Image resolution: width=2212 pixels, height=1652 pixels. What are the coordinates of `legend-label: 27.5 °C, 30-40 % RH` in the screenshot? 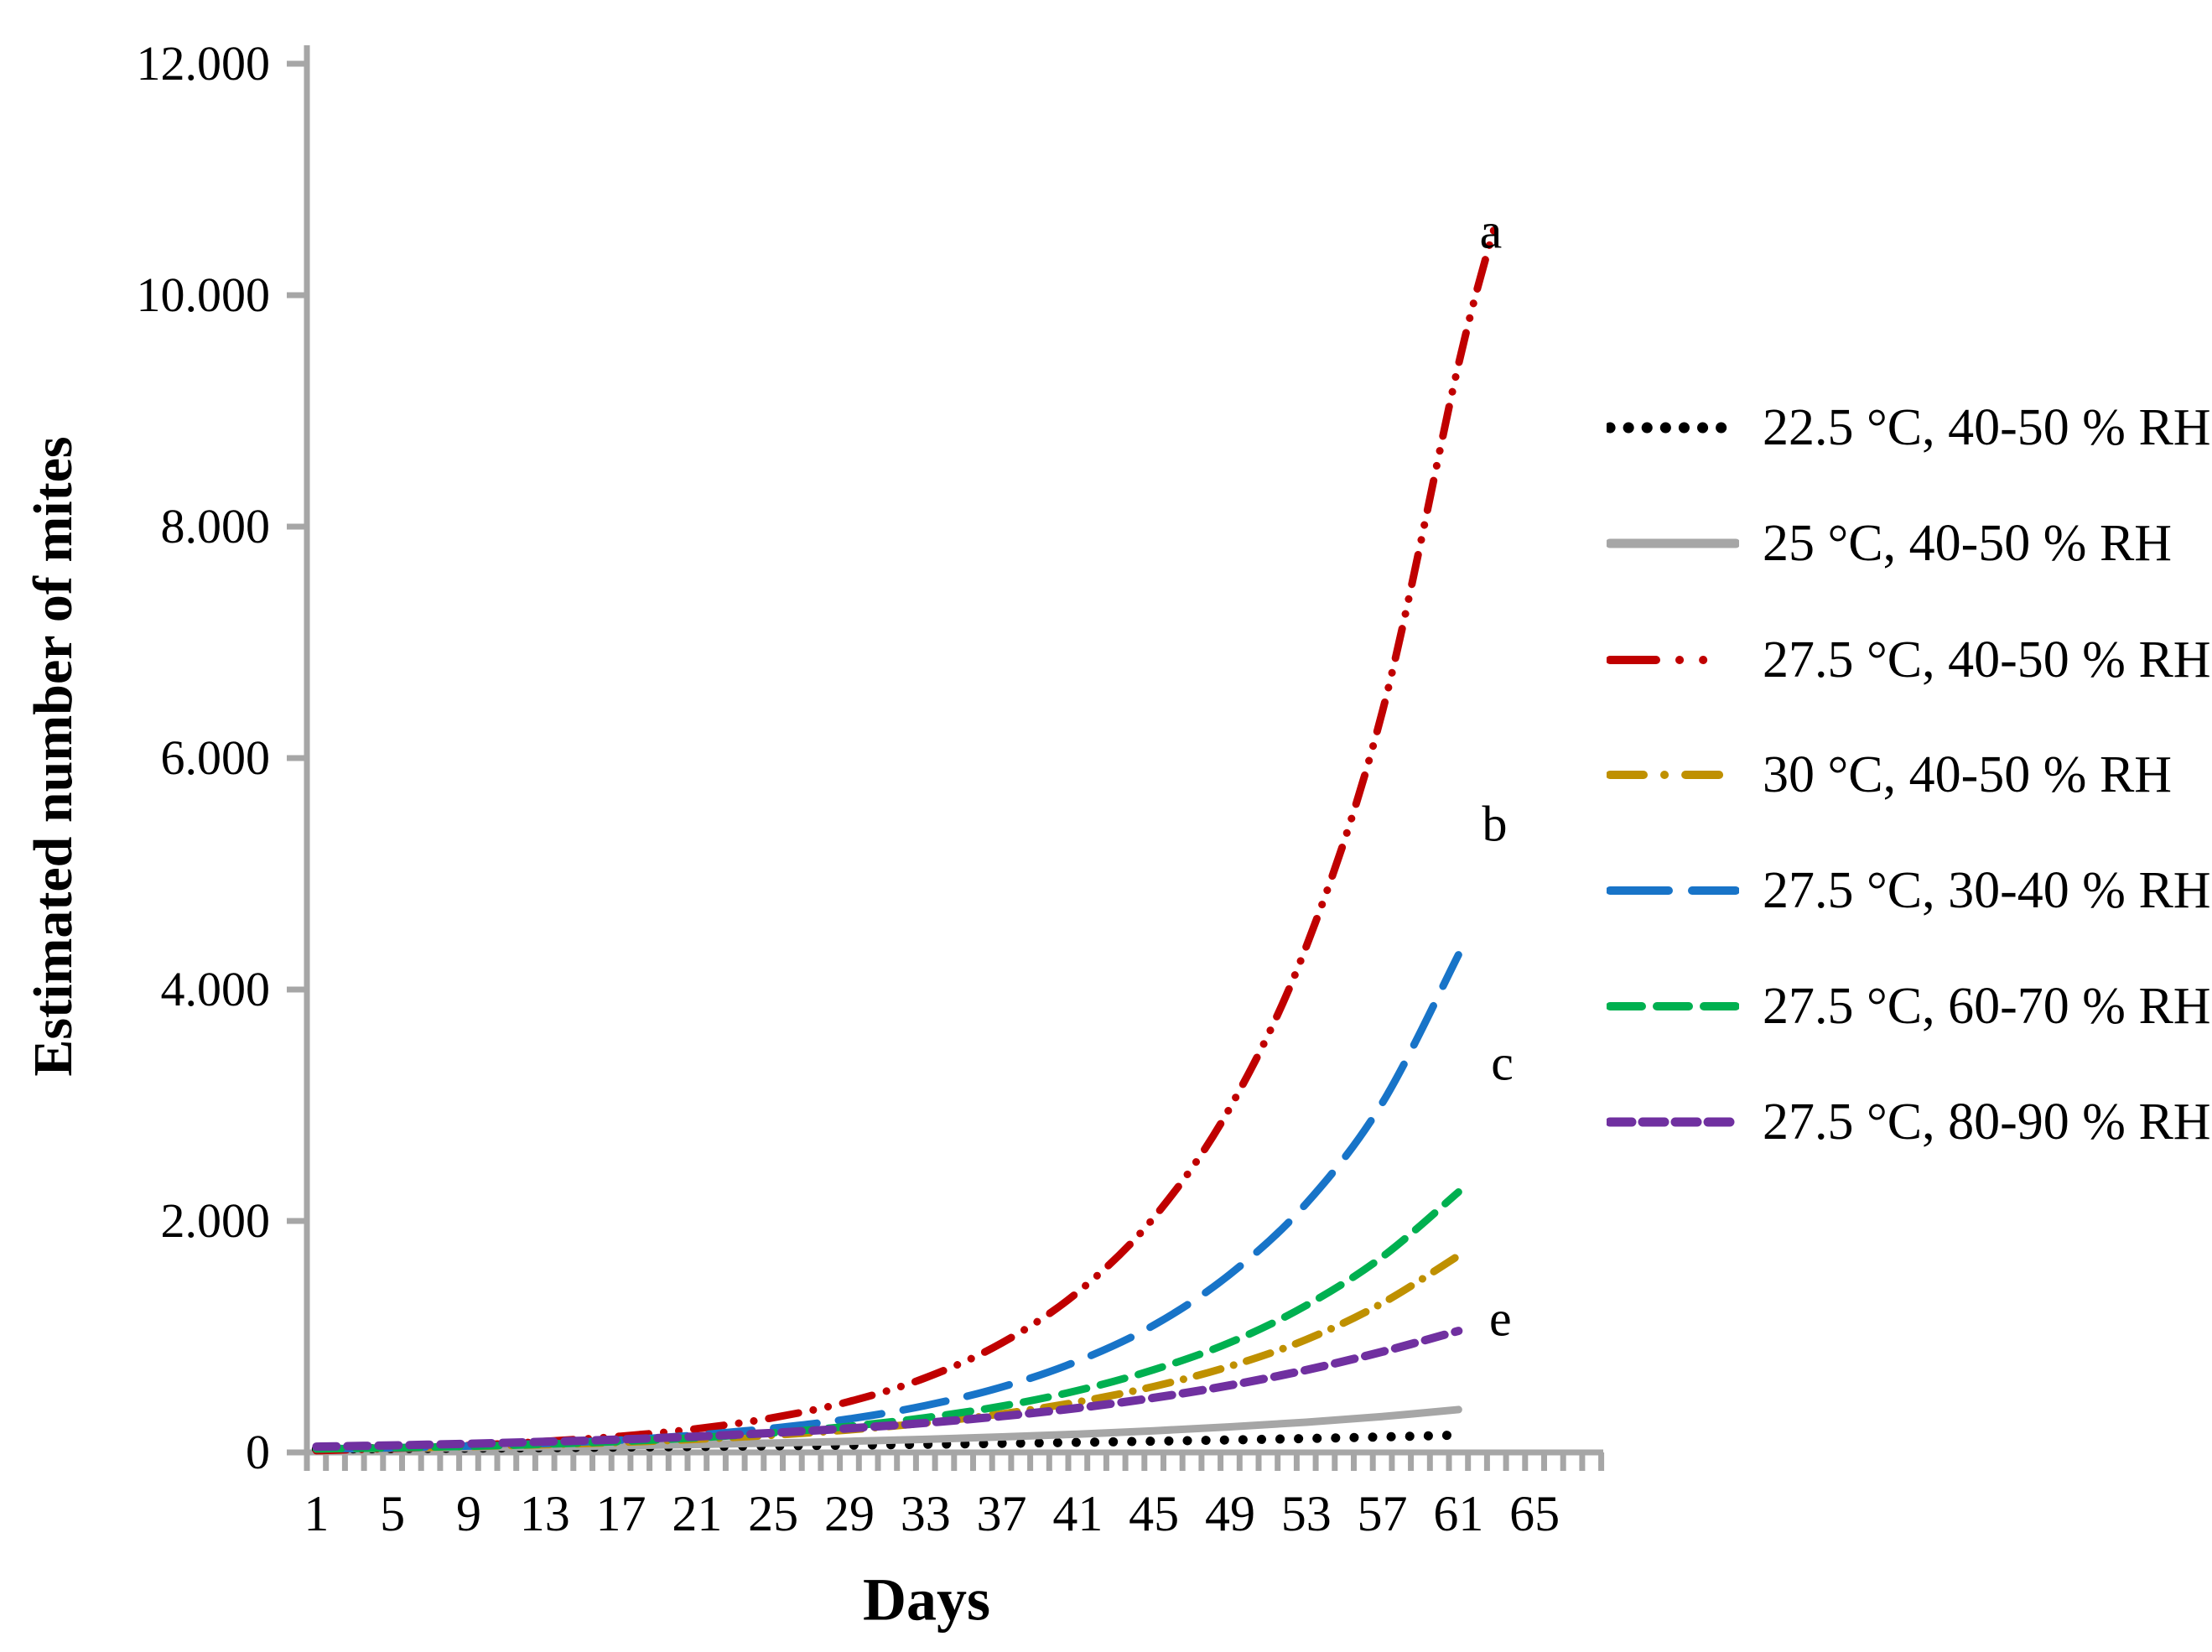 It's located at (1987, 890).